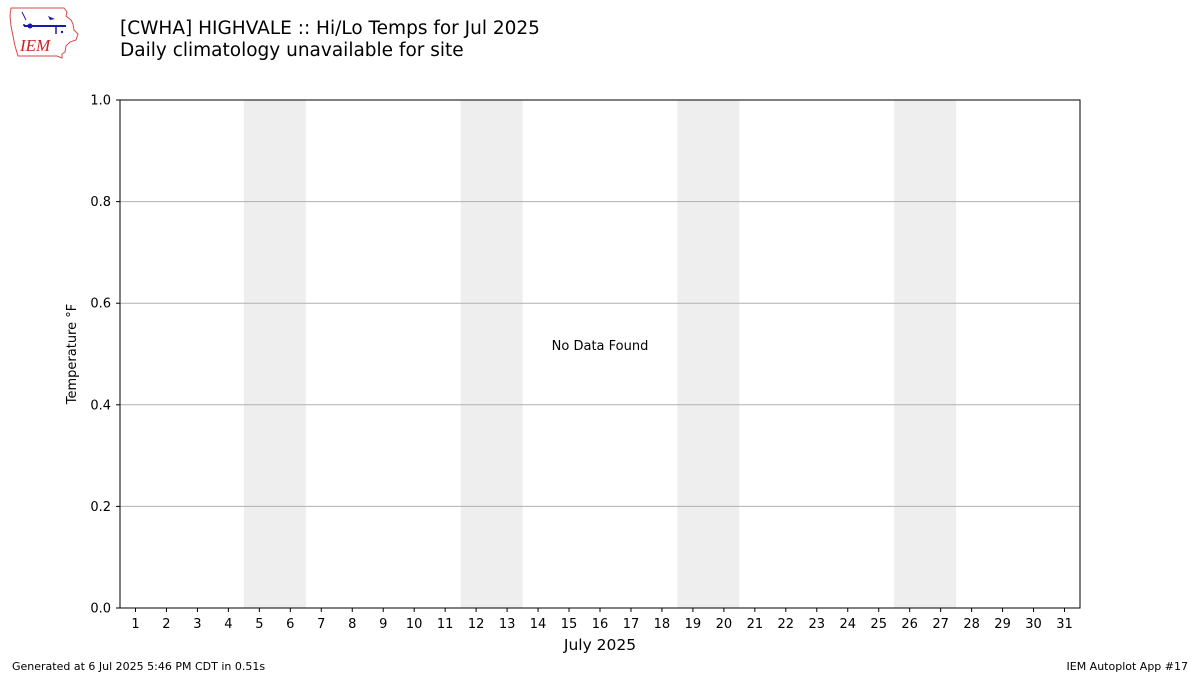 The image size is (1200, 675). What do you see at coordinates (538, 624) in the screenshot?
I see `x-tick-label-14: 14` at bounding box center [538, 624].